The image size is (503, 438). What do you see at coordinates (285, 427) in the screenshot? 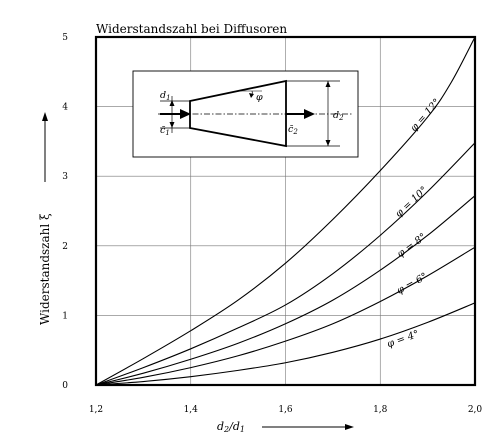
I see `x-axis-label-group: d2/d1` at bounding box center [285, 427].